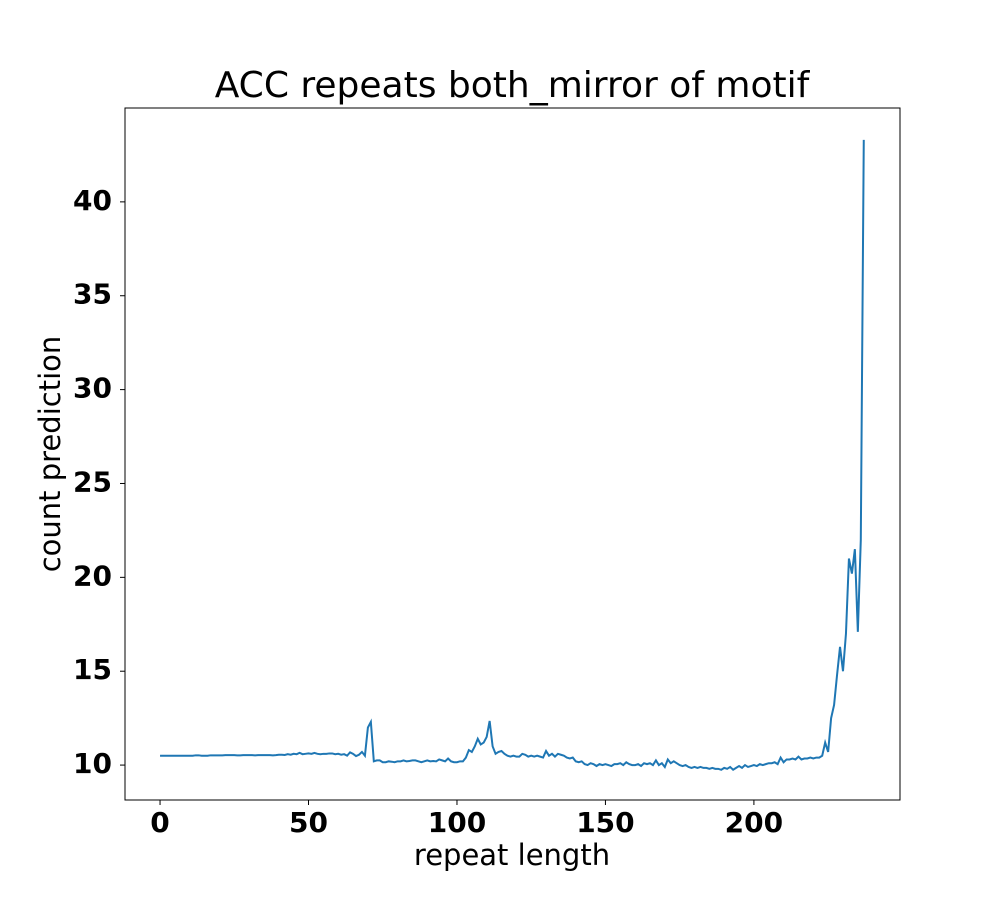 Image resolution: width=1000 pixels, height=904 pixels. Describe the element at coordinates (512, 855) in the screenshot. I see `x-axis-label: repeat length` at that location.